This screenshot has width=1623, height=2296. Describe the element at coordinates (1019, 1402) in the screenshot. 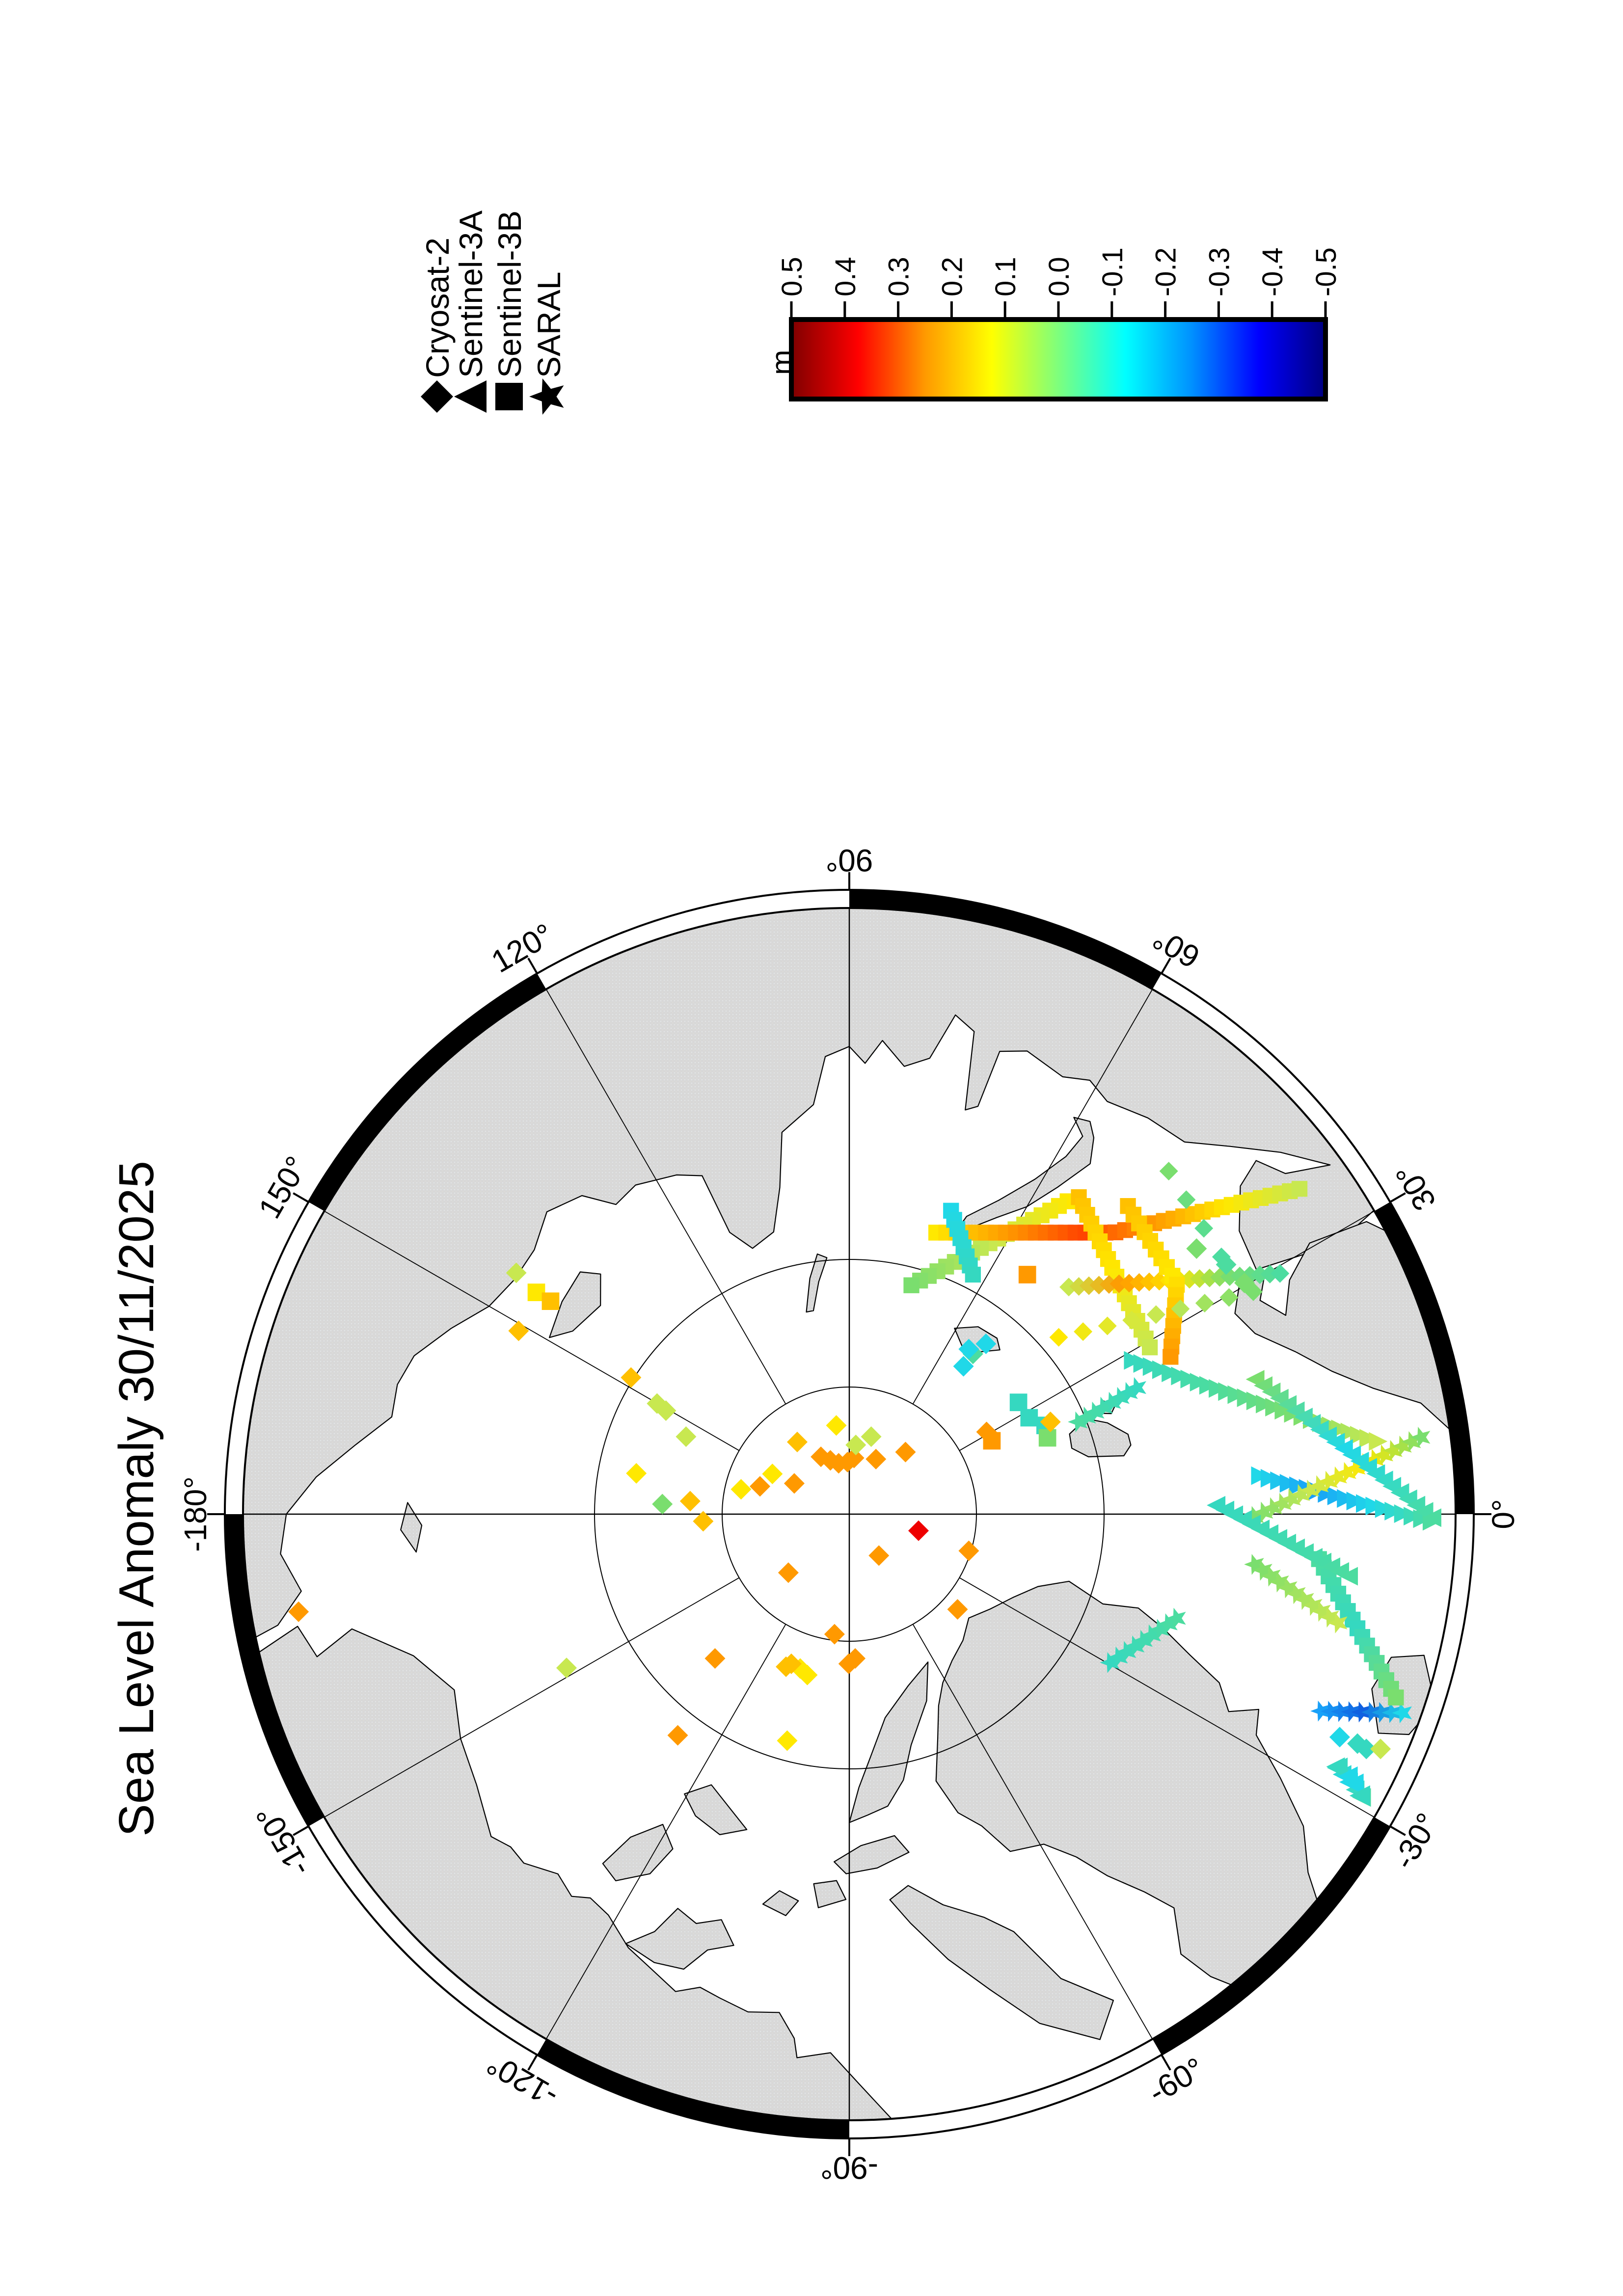

I see `square-datapoint` at that location.